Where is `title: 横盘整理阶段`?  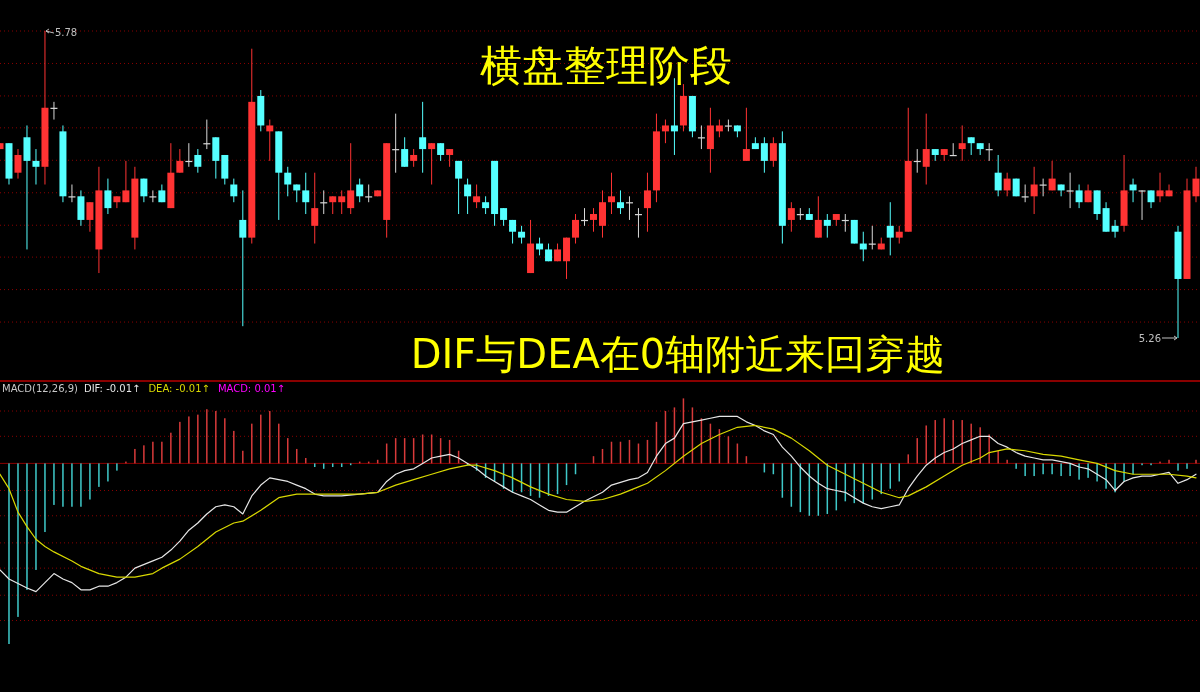 title: 横盘整理阶段 is located at coordinates (606, 65).